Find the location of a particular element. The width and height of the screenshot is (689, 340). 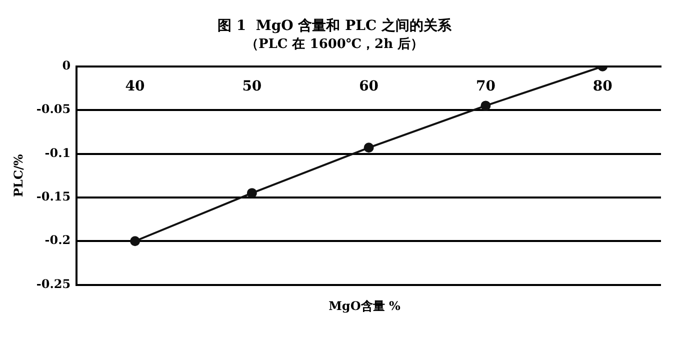

y-tick-label: -0.15 is located at coordinates (53, 197).